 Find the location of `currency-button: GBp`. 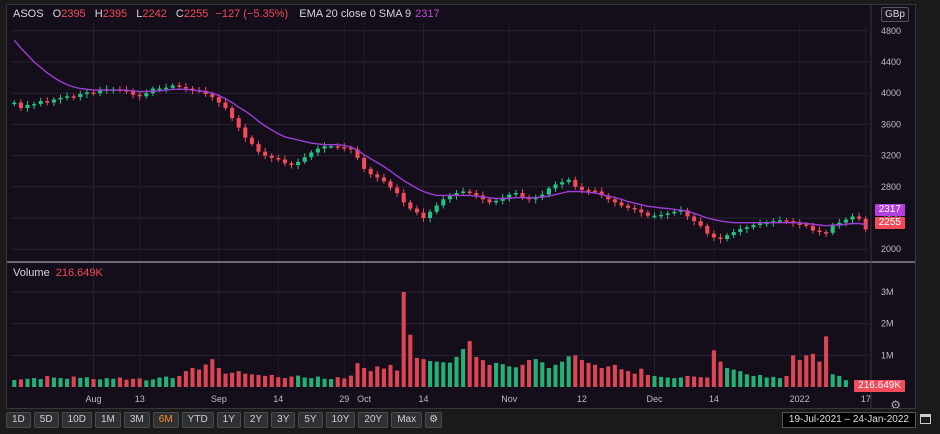

currency-button: GBp is located at coordinates (894, 14).